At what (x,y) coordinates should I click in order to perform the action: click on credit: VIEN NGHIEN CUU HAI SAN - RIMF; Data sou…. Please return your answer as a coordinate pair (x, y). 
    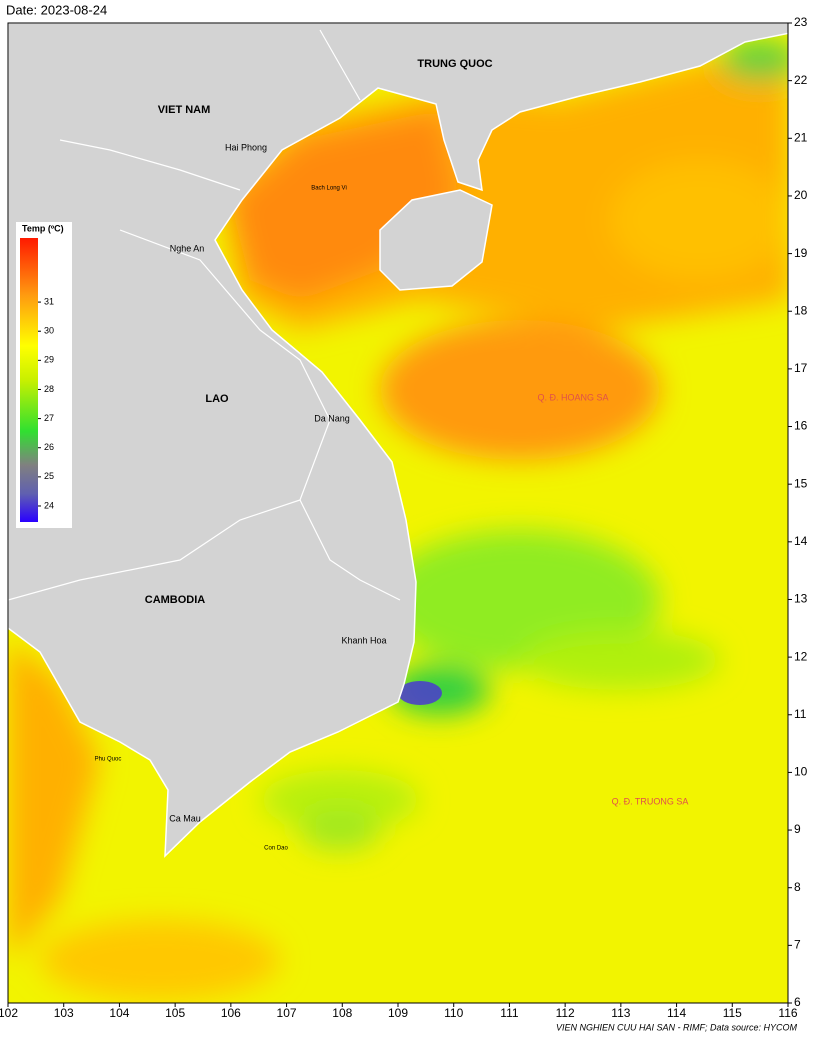
    Looking at the image, I should click on (677, 1027).